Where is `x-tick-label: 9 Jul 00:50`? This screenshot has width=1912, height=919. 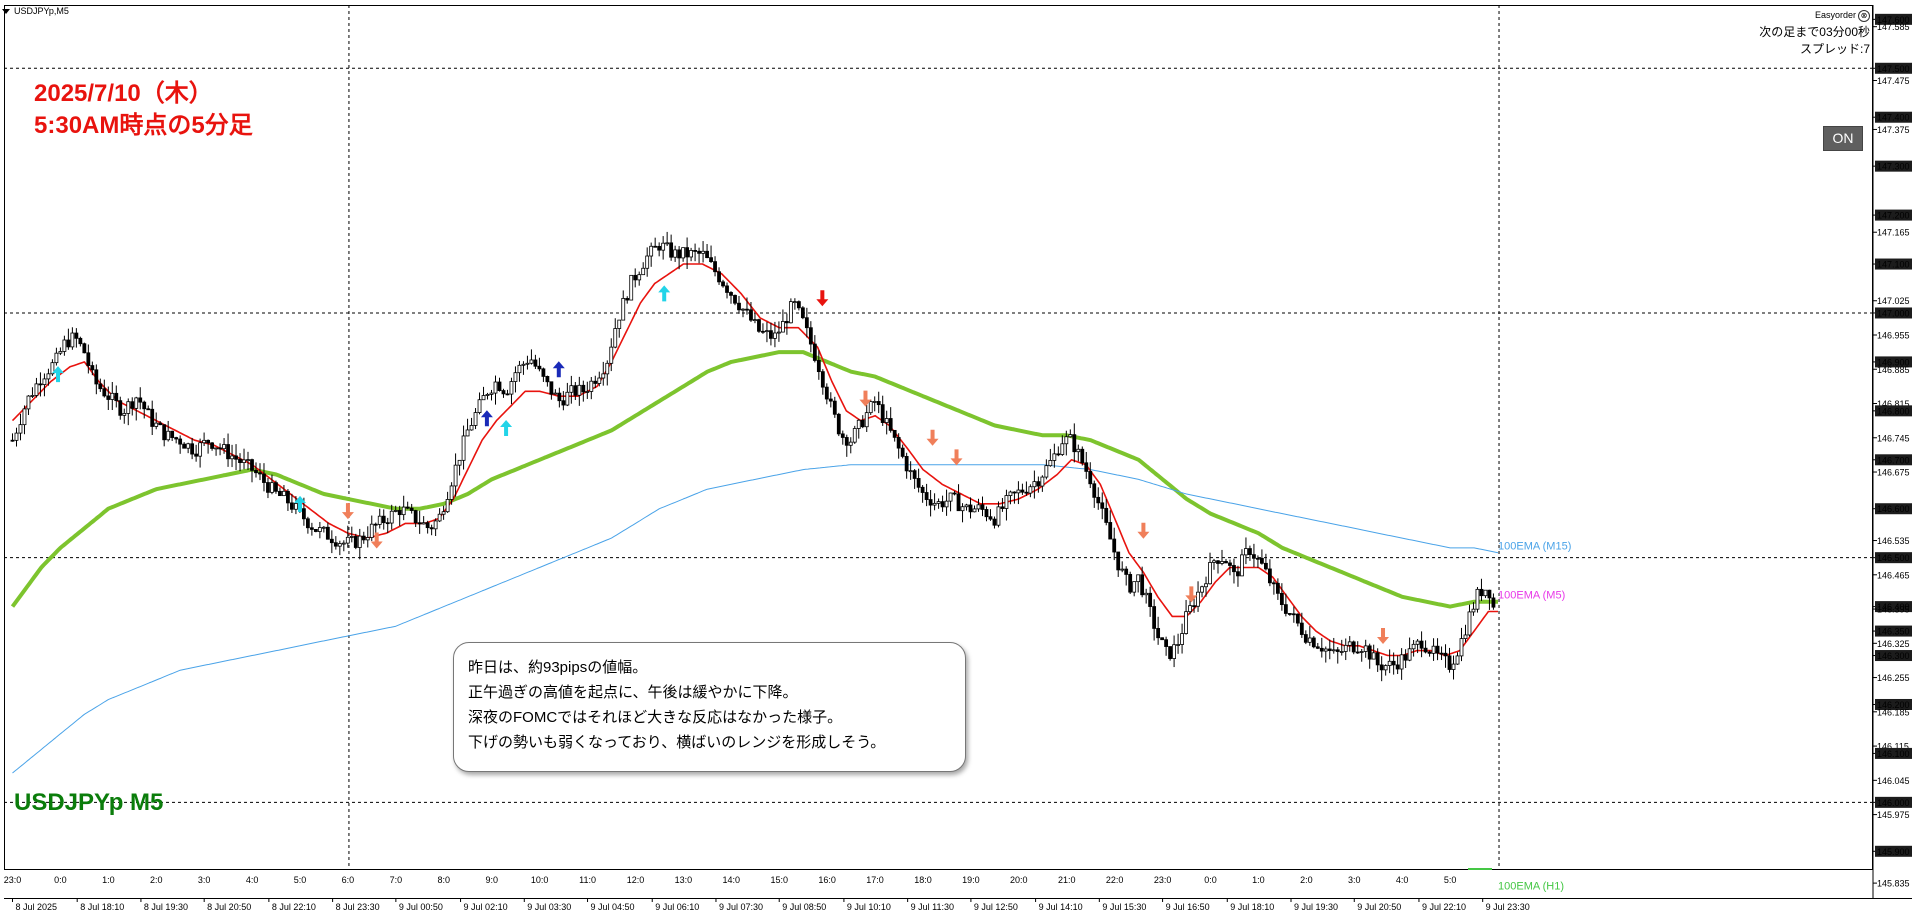
x-tick-label: 9 Jul 00:50 is located at coordinates (421, 907).